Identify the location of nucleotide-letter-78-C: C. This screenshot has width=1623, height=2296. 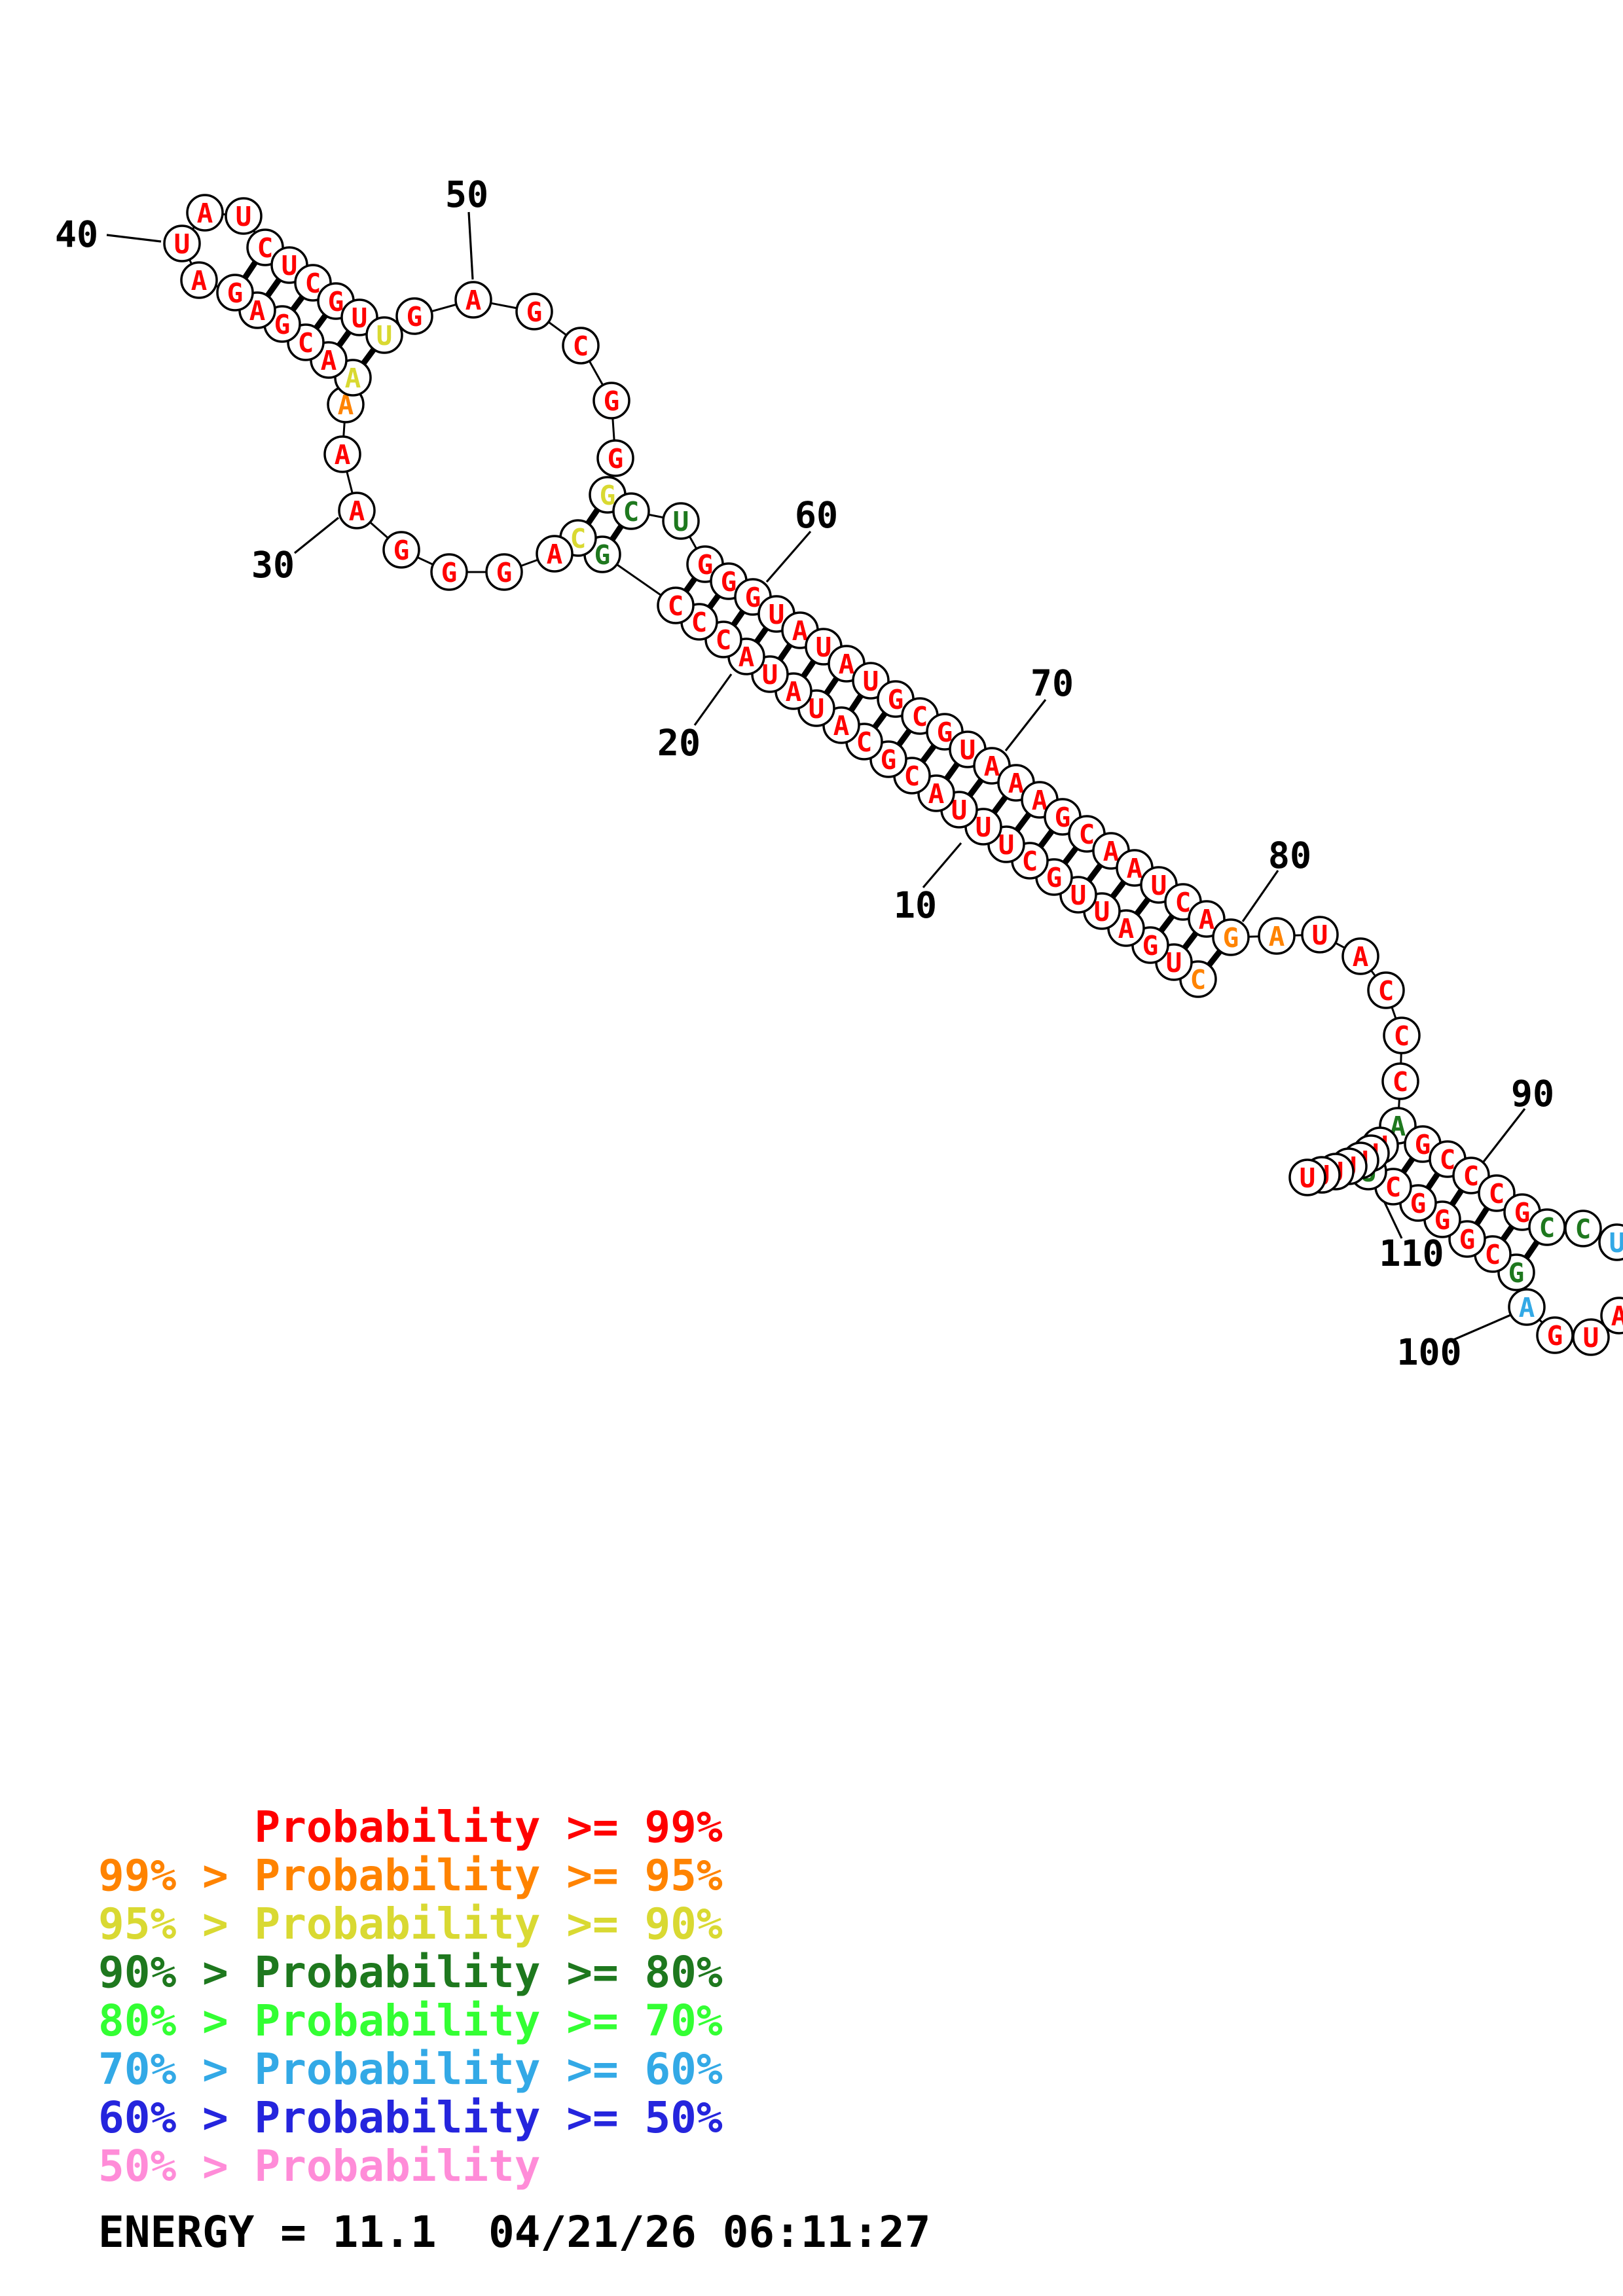
(1183, 902).